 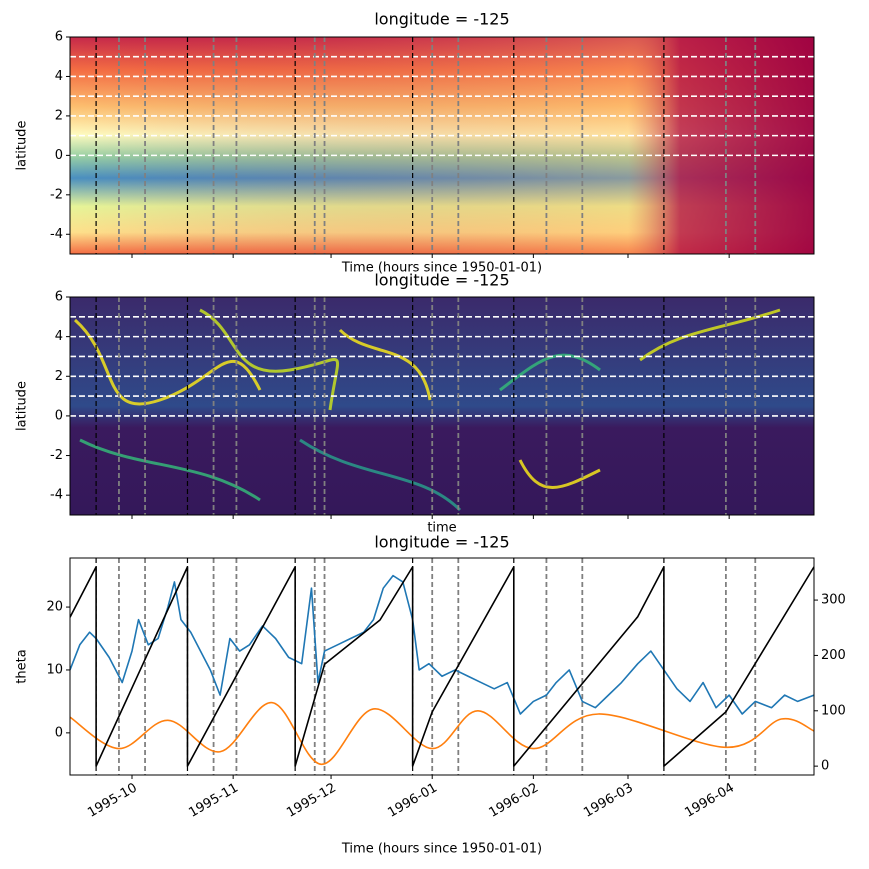 I want to click on y2-tick-label: 100, so click(x=833, y=710).